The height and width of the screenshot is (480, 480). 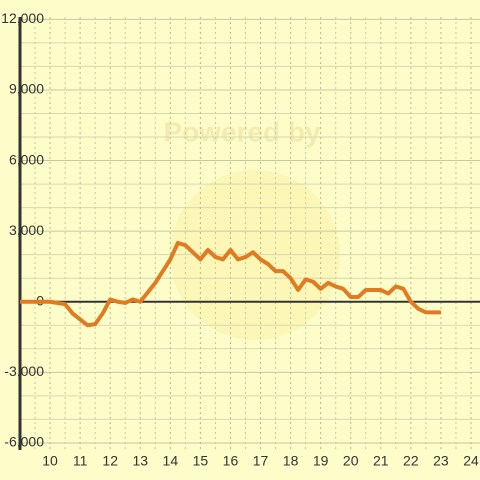 What do you see at coordinates (231, 461) in the screenshot?
I see `x-tick-label: 16` at bounding box center [231, 461].